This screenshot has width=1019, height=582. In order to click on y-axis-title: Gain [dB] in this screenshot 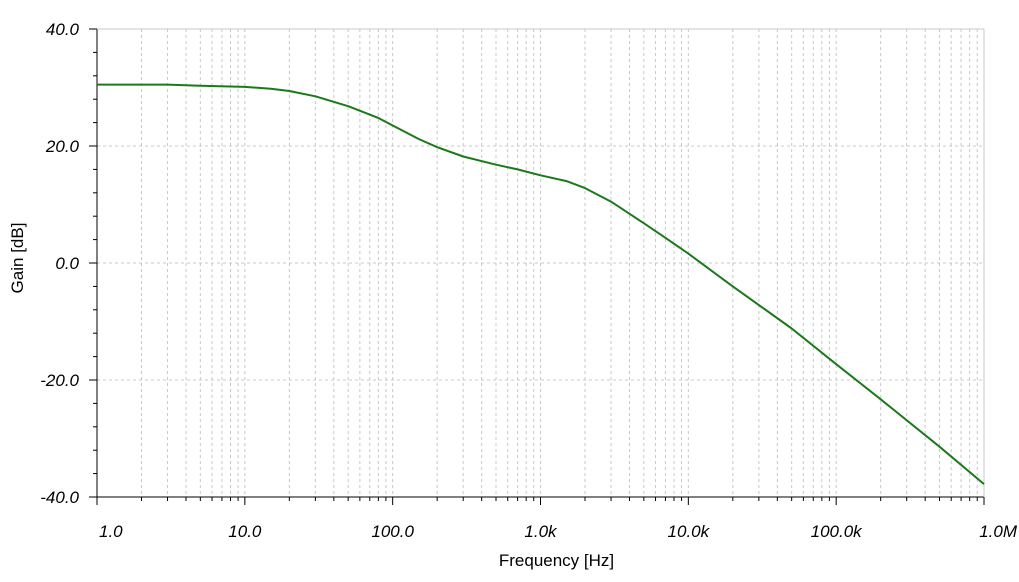, I will do `click(17, 258)`.